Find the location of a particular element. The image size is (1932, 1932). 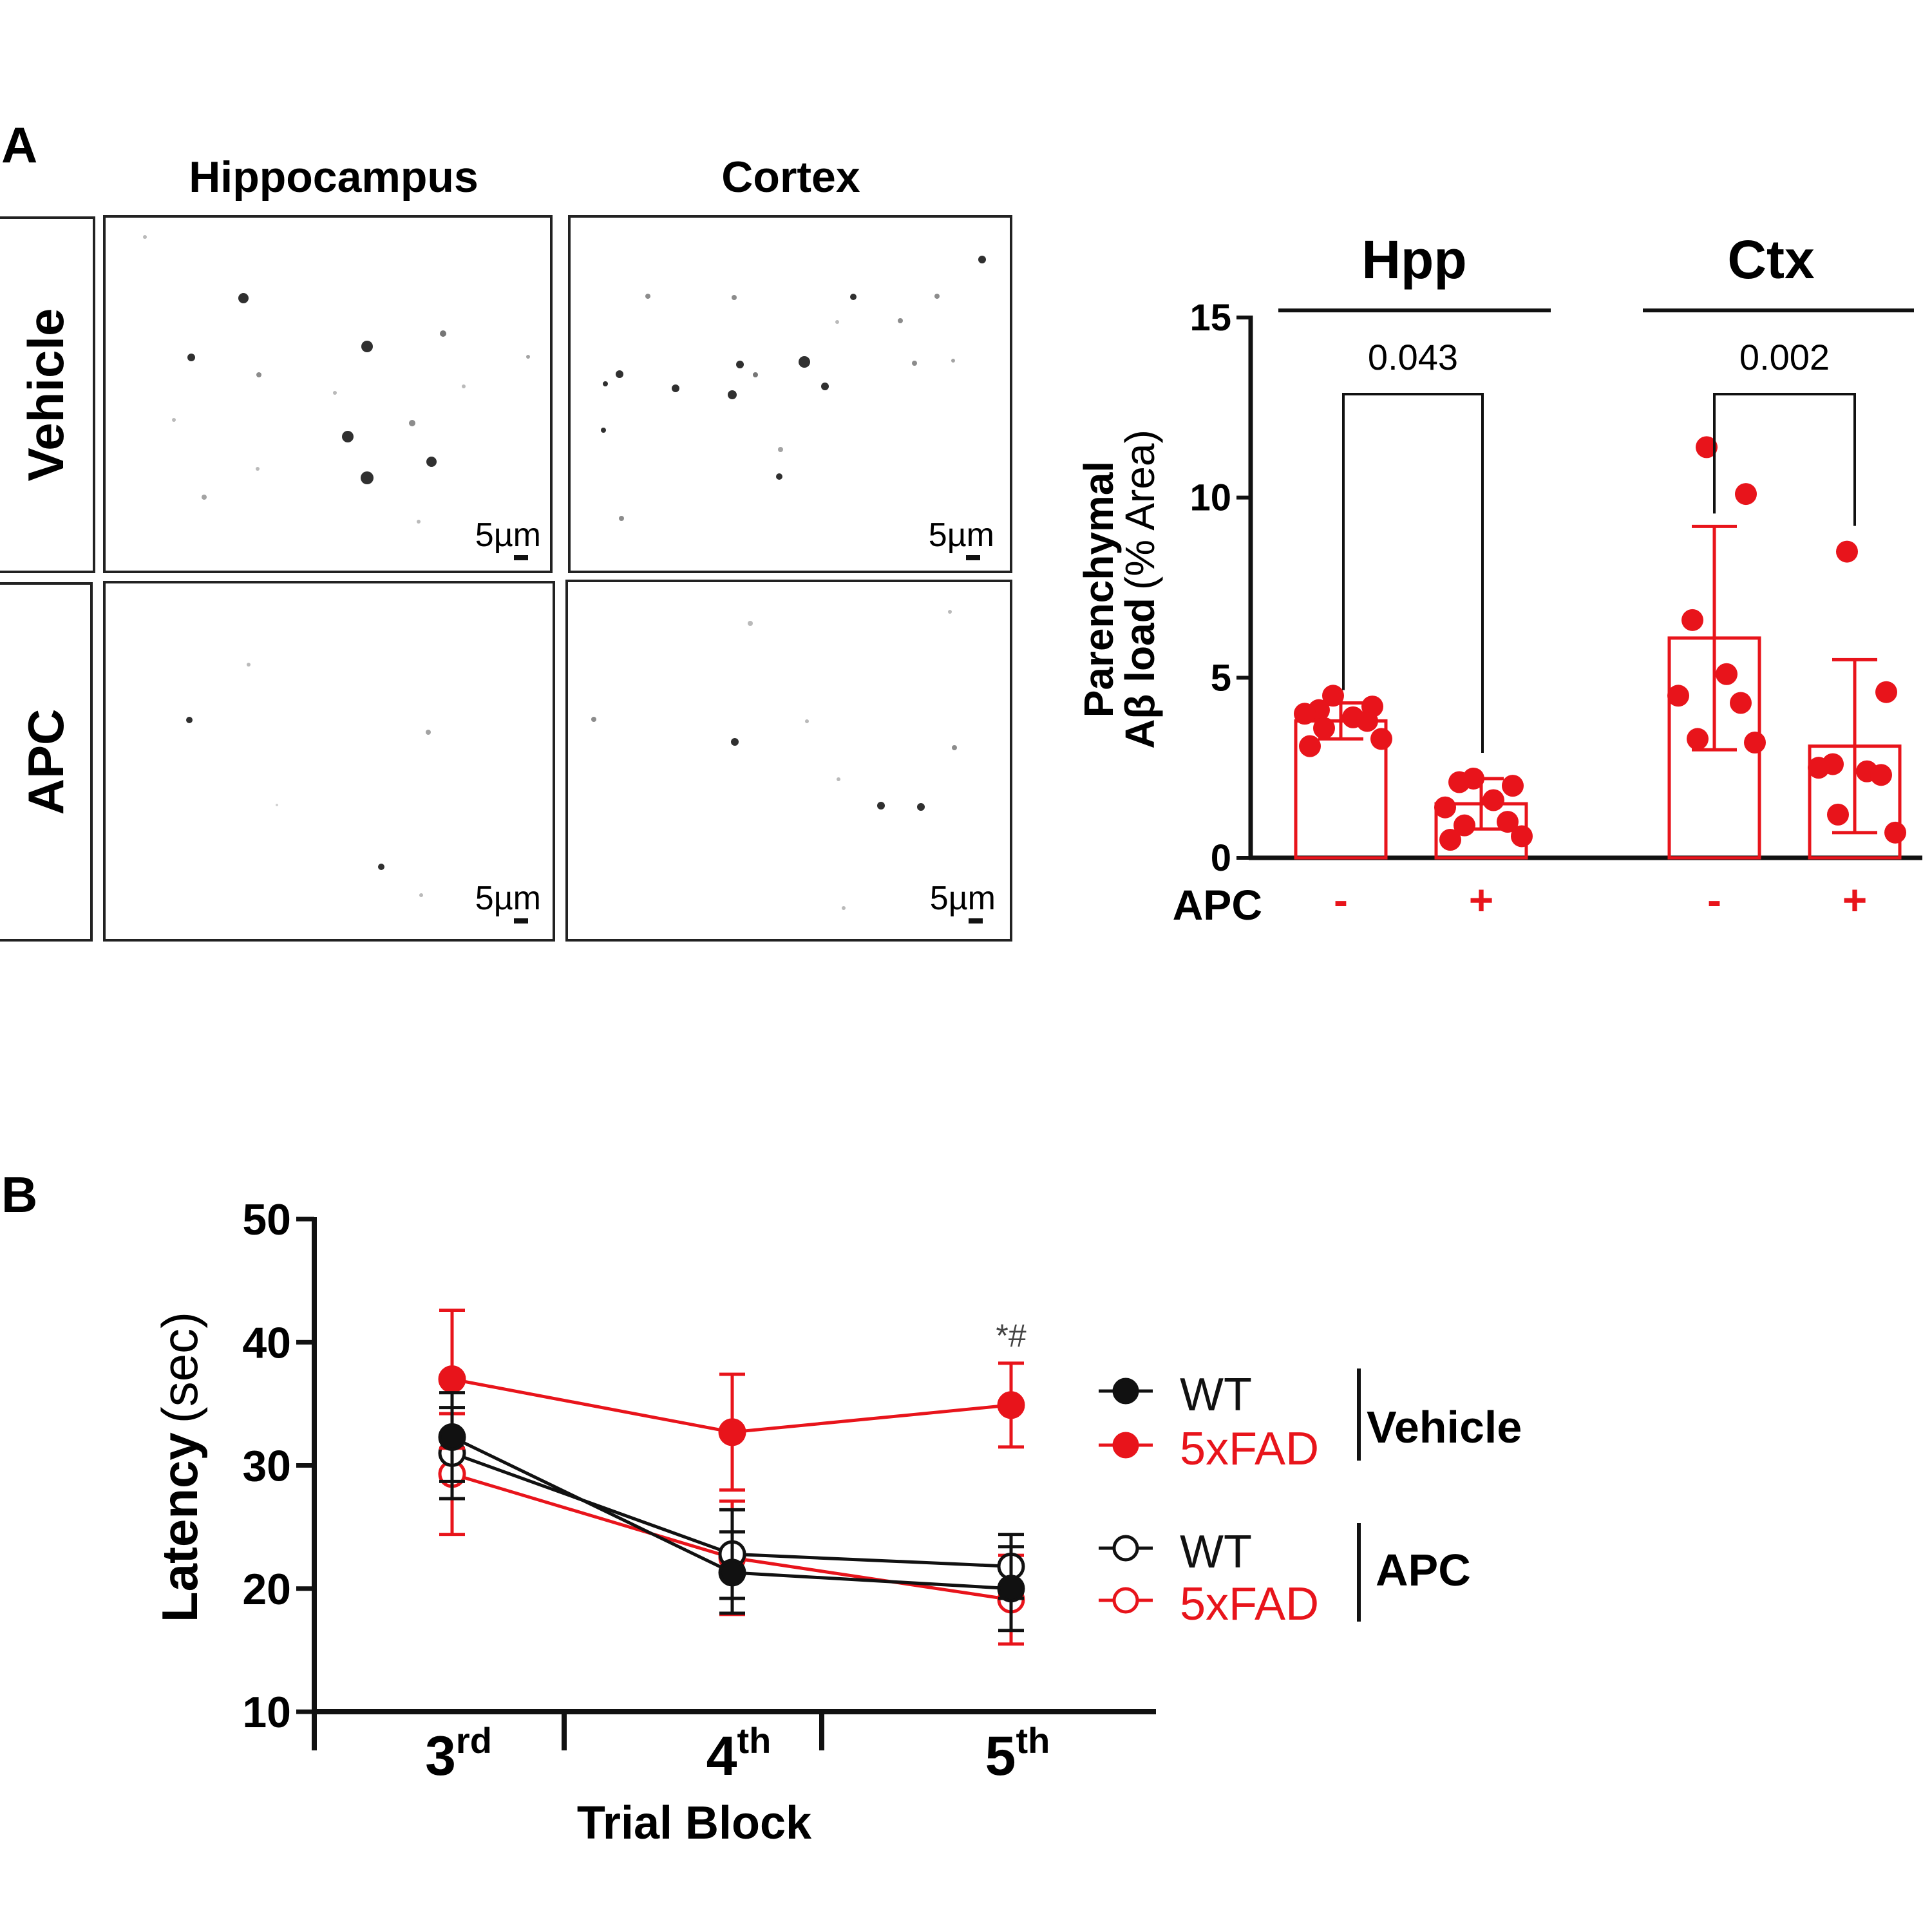

group-header-hpp: Hpp is located at coordinates (1413, 259).